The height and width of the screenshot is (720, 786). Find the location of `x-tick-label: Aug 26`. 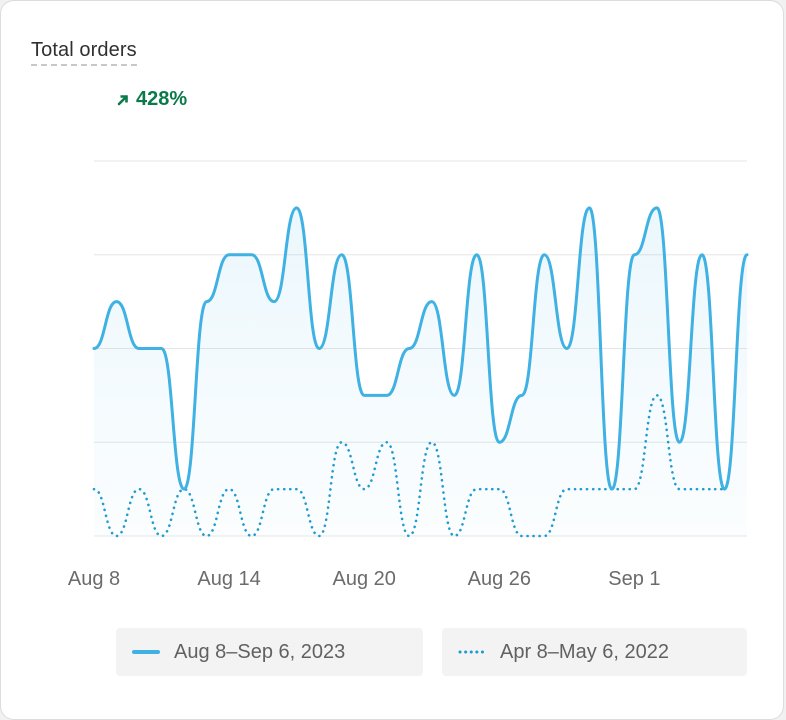

x-tick-label: Aug 26 is located at coordinates (499, 579).